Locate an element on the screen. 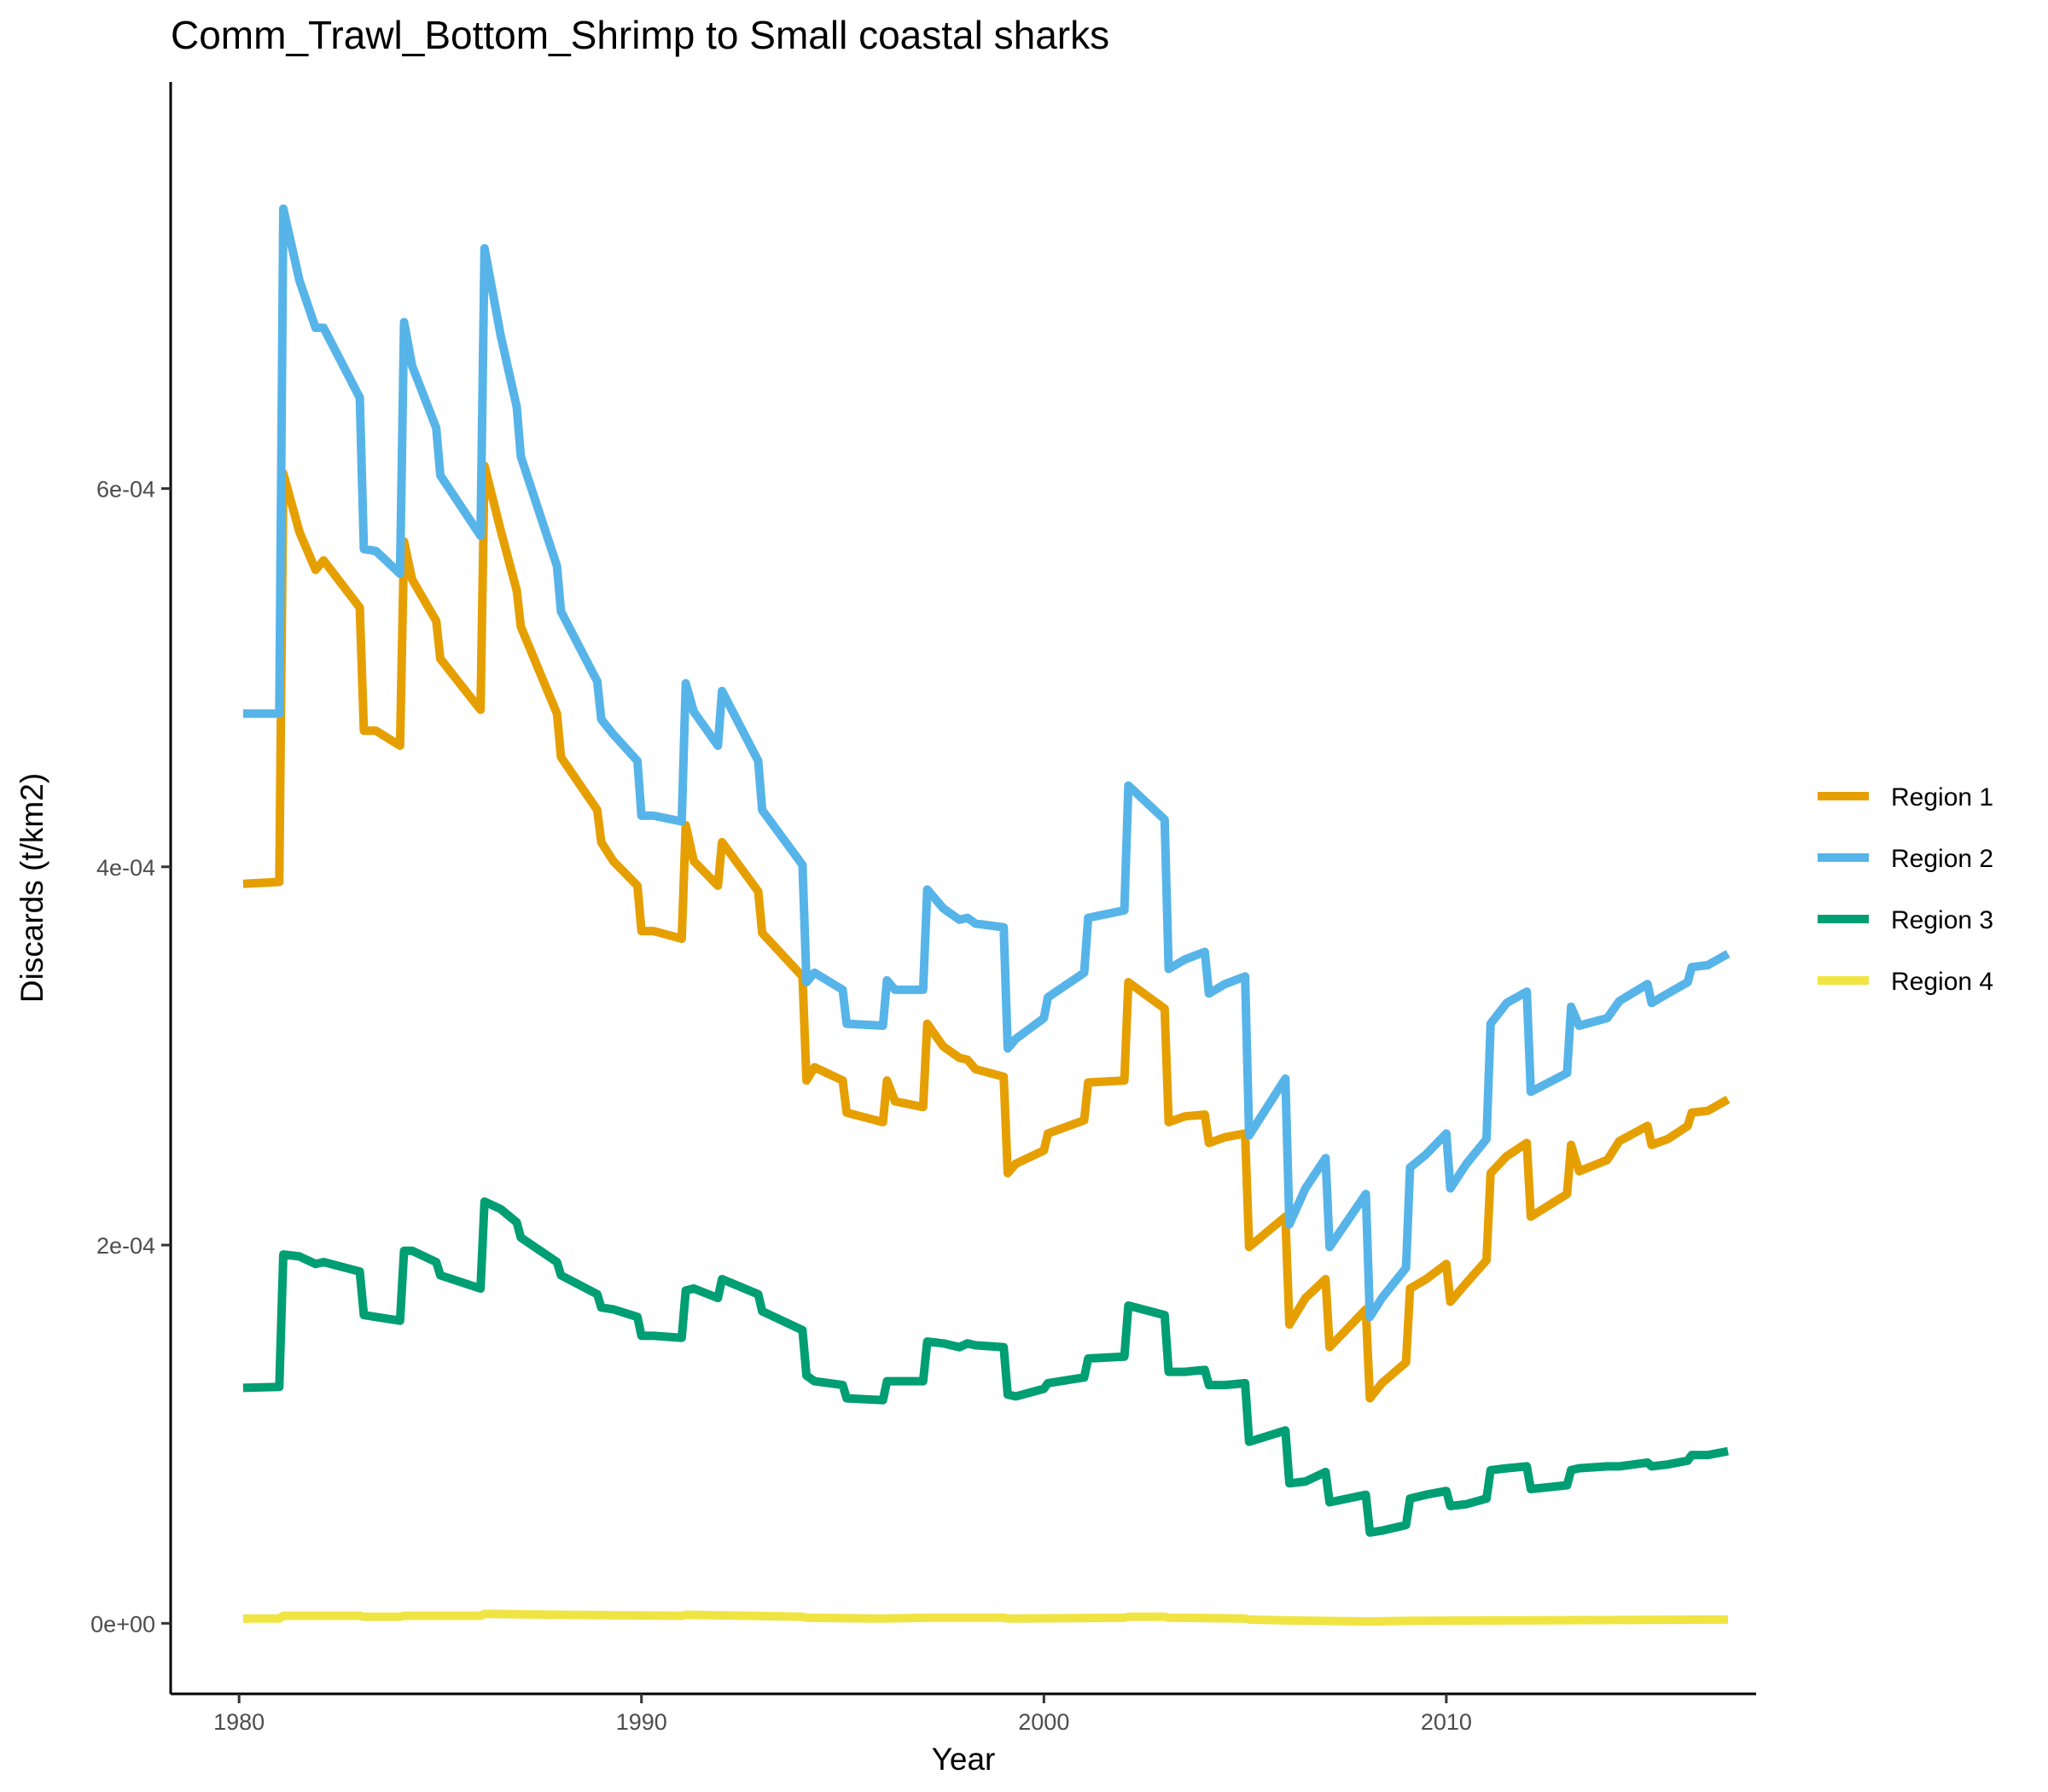 Image resolution: width=2048 pixels, height=1792 pixels. legend: Region 1 Region 2 Region 3 Region 4 is located at coordinates (1906, 890).